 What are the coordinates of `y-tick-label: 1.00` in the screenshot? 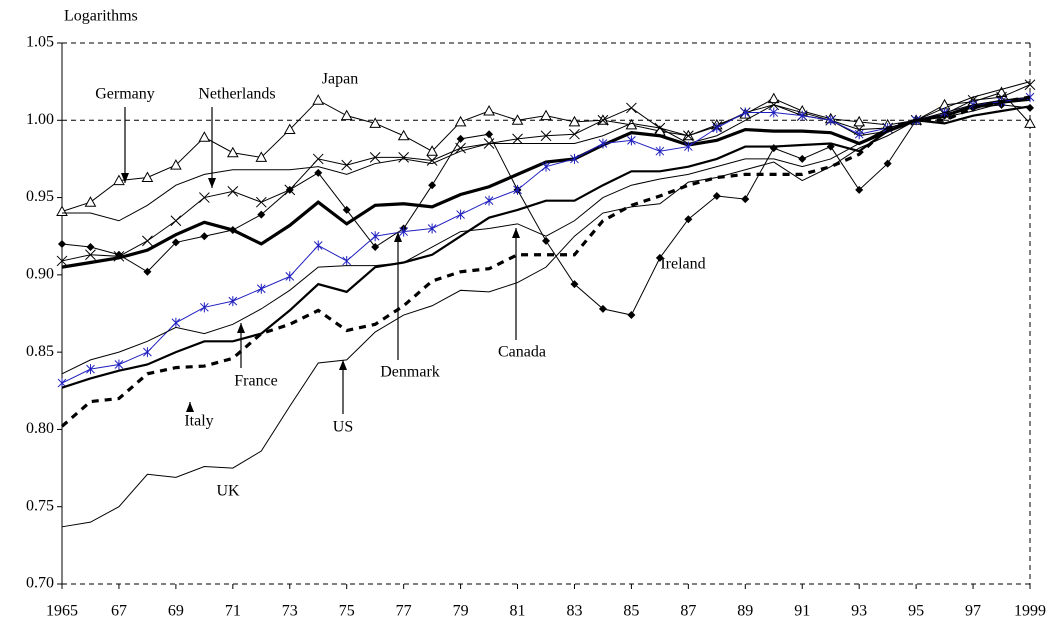 It's located at (40, 119).